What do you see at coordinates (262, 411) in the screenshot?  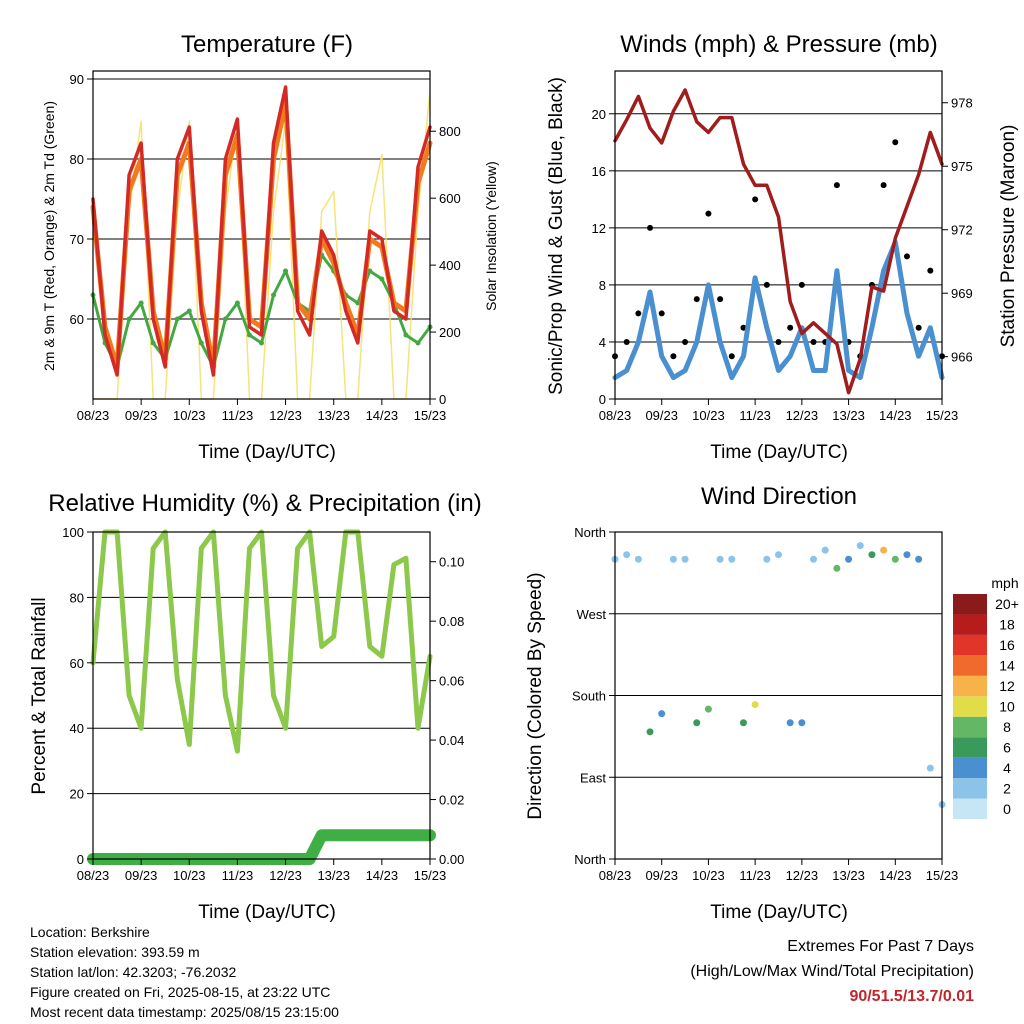 I see `temperature-x-ticks: 08/23 09/23 10/23 11/23 12/23 13/23 14/23 15/23` at bounding box center [262, 411].